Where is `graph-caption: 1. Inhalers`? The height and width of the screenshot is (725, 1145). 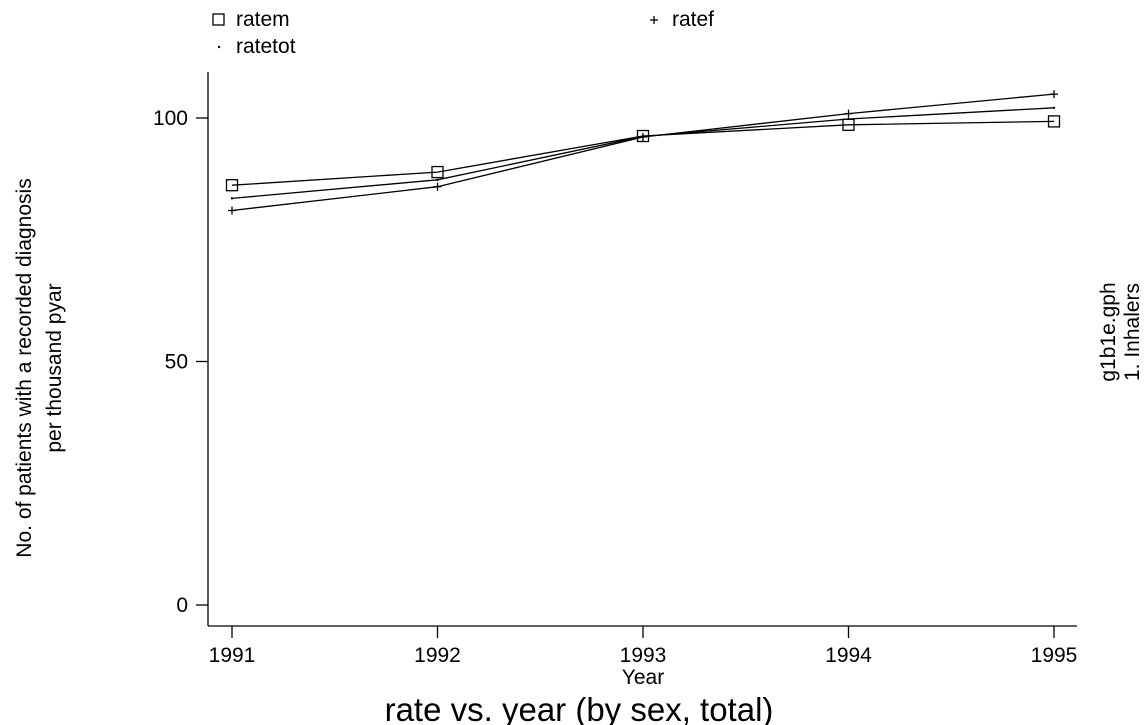 graph-caption: 1. Inhalers is located at coordinates (1132, 332).